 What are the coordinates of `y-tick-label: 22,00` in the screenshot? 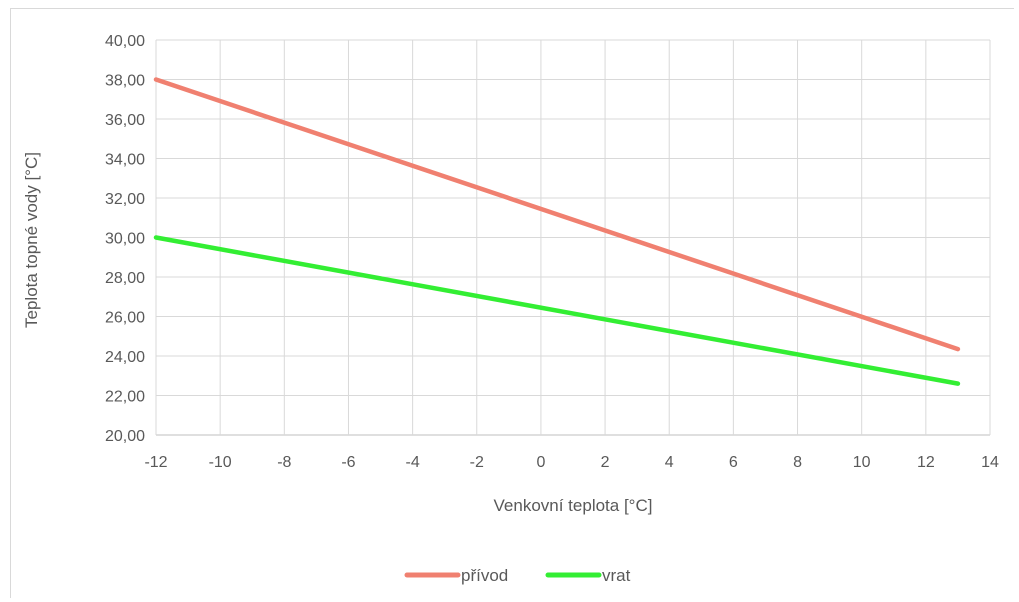 It's located at (125, 397).